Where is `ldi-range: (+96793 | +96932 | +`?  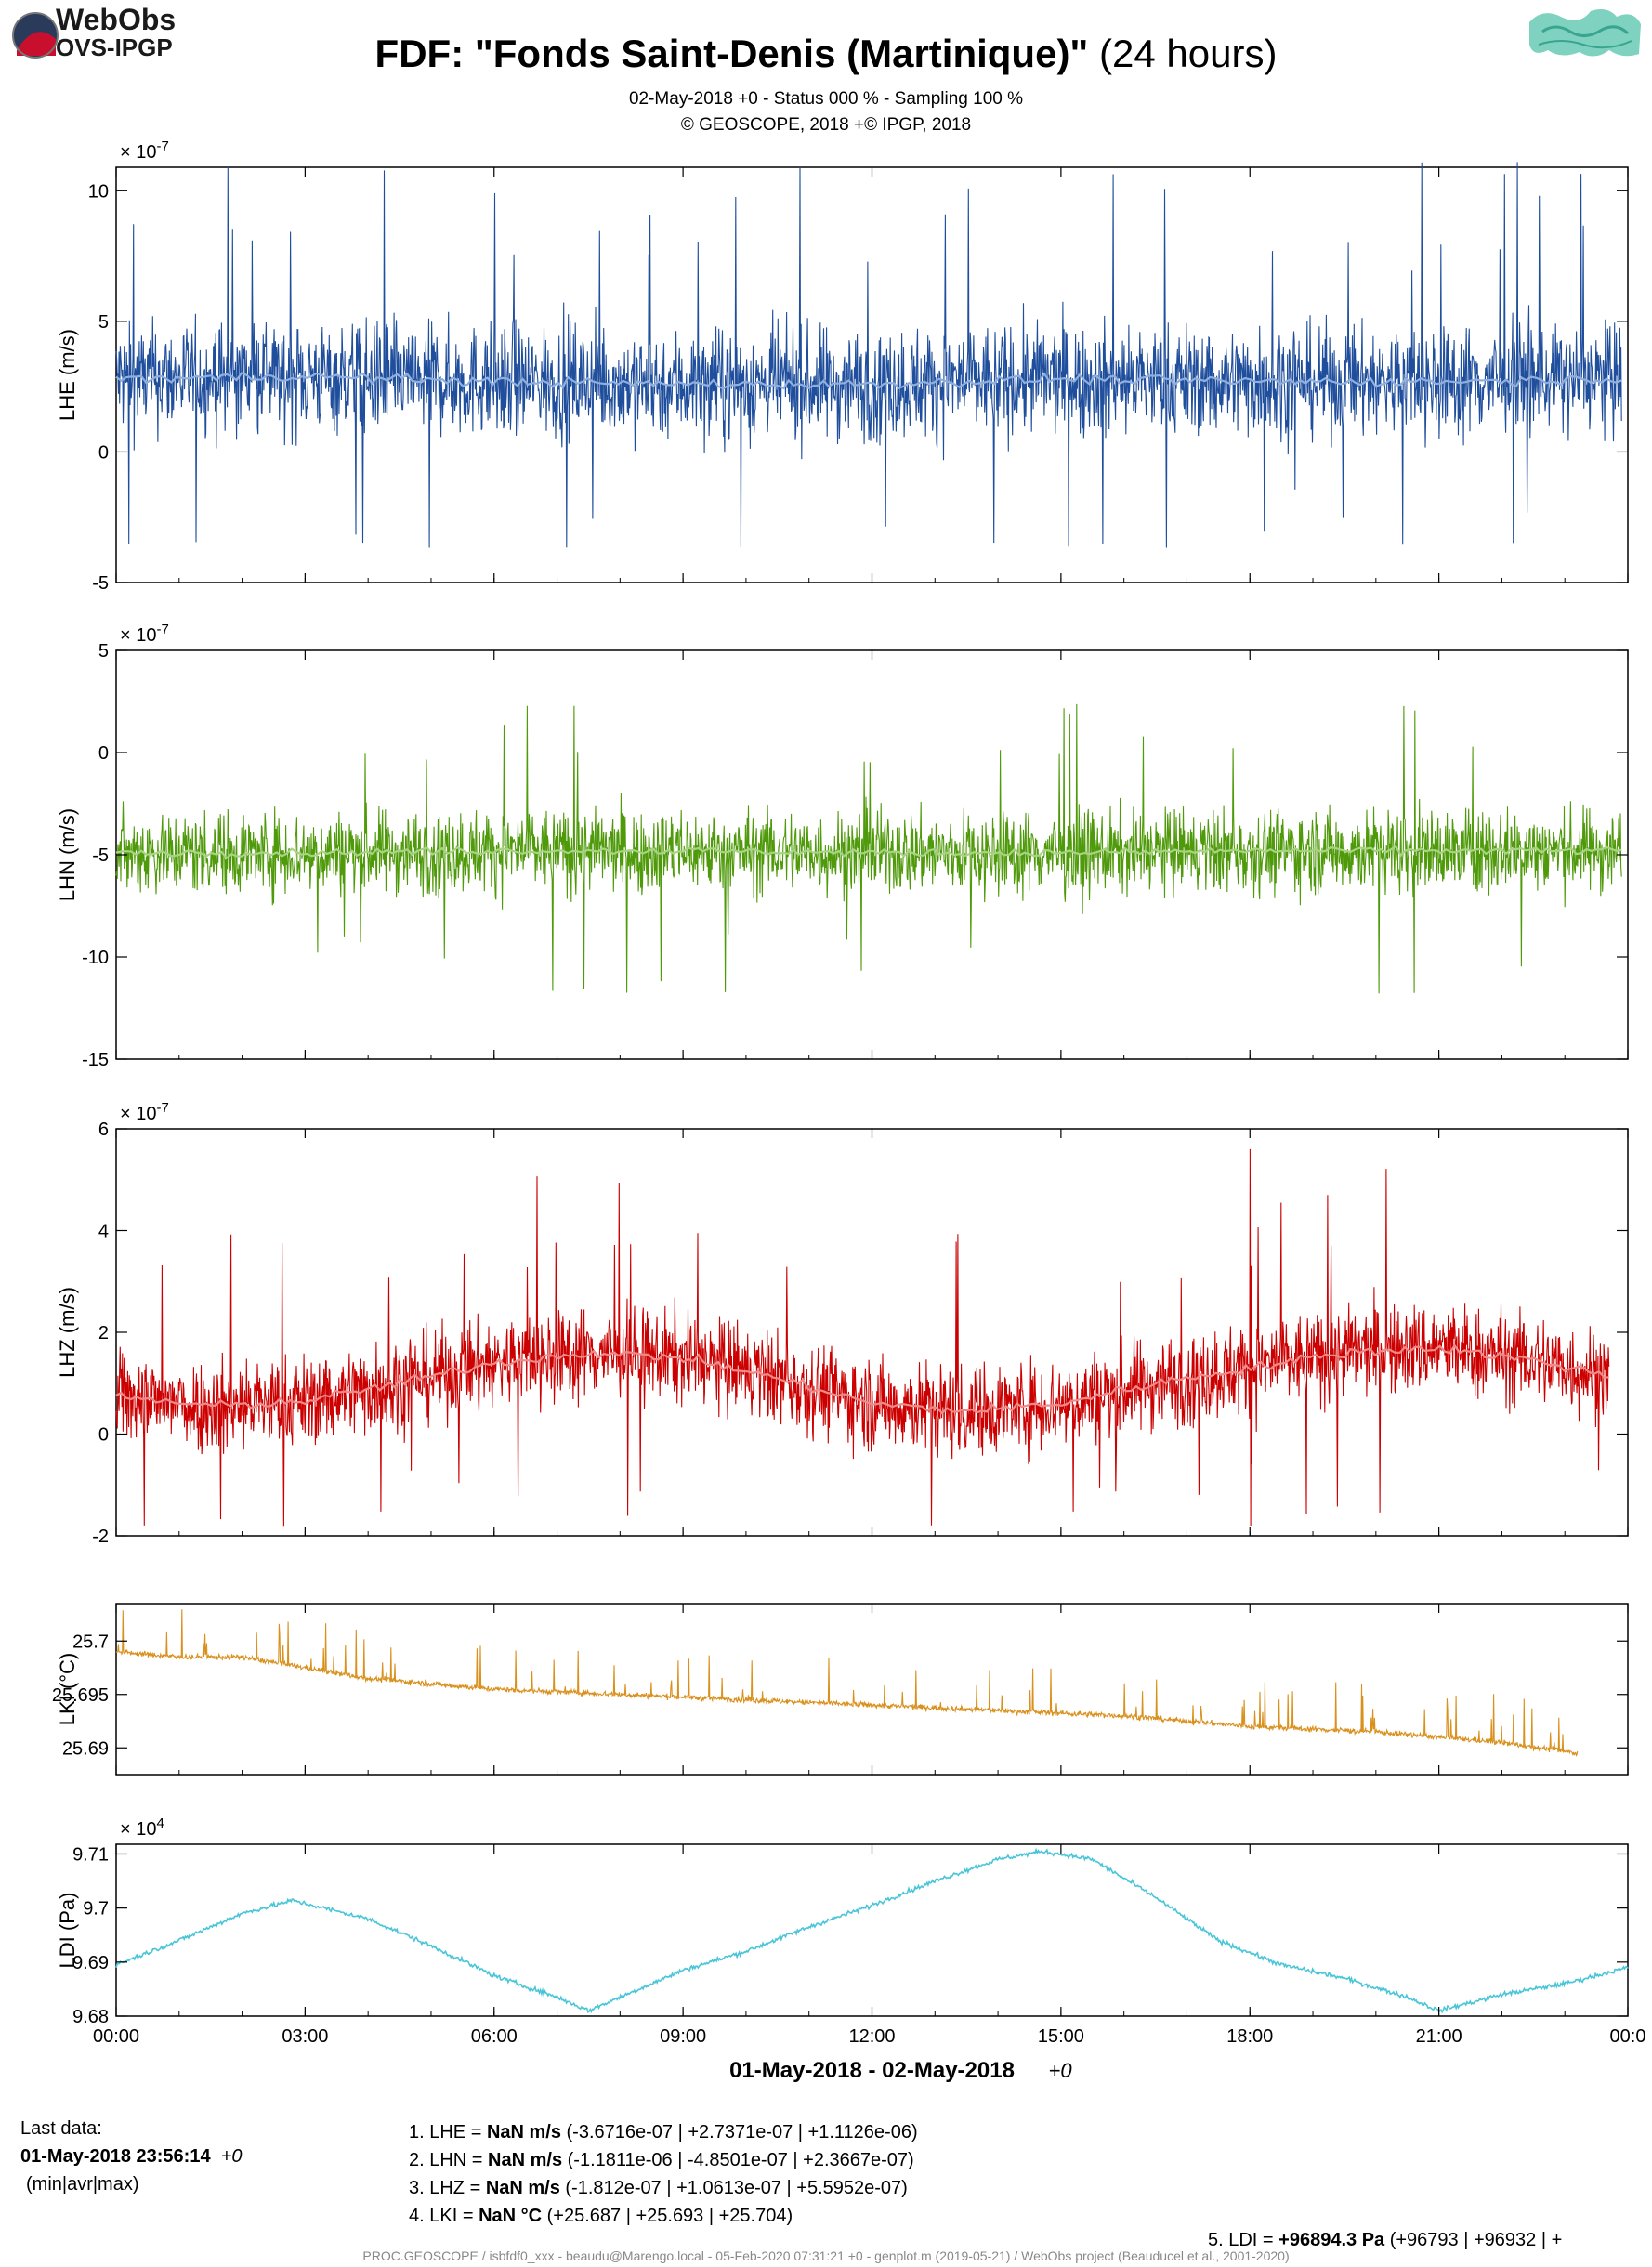 ldi-range: (+96793 | +96932 | + is located at coordinates (1473, 2240).